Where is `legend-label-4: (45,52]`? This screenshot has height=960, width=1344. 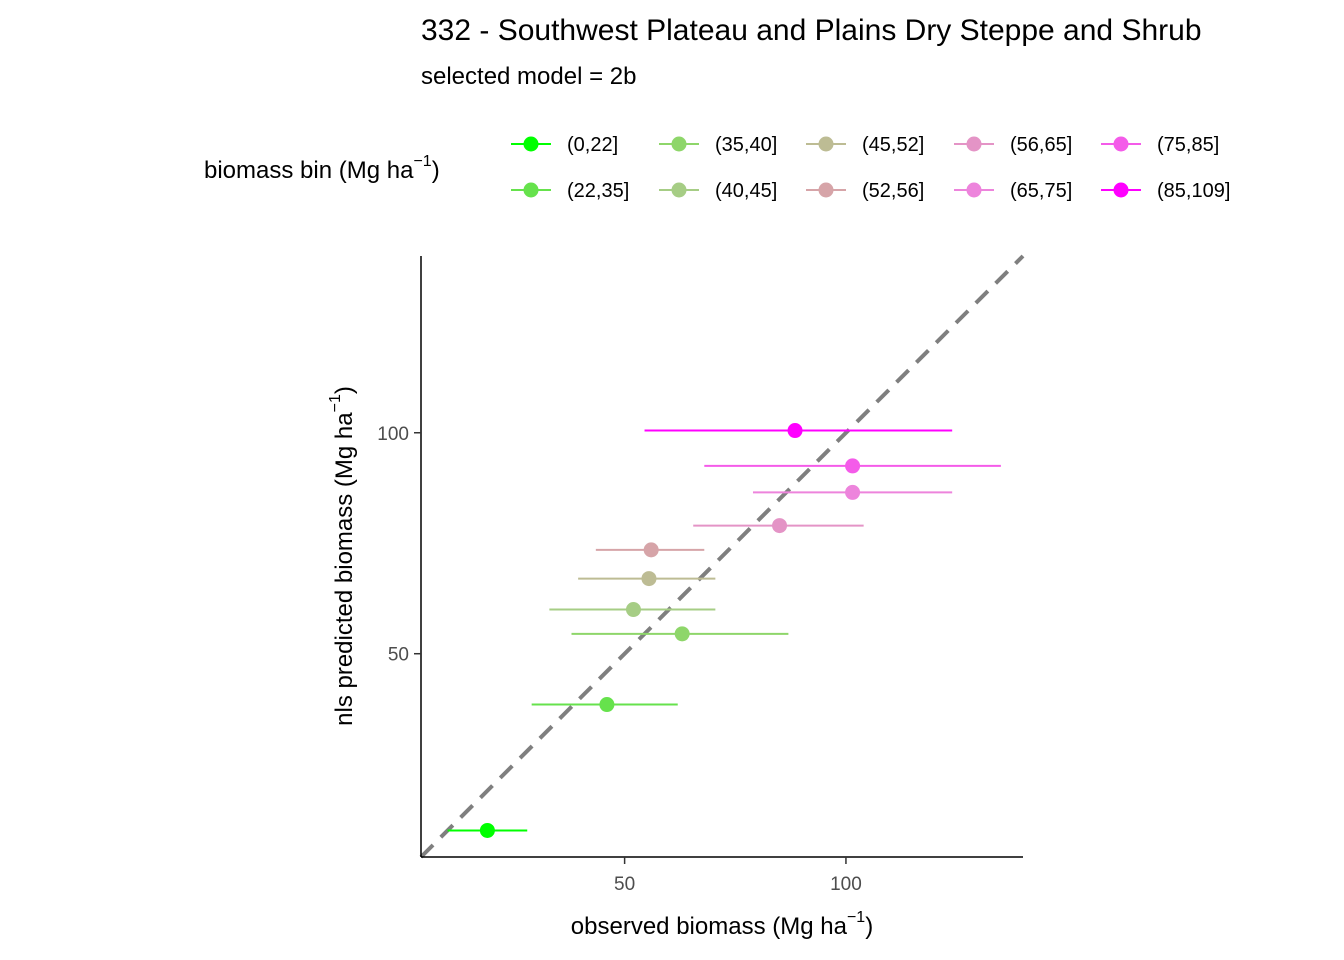 legend-label-4: (45,52] is located at coordinates (893, 145).